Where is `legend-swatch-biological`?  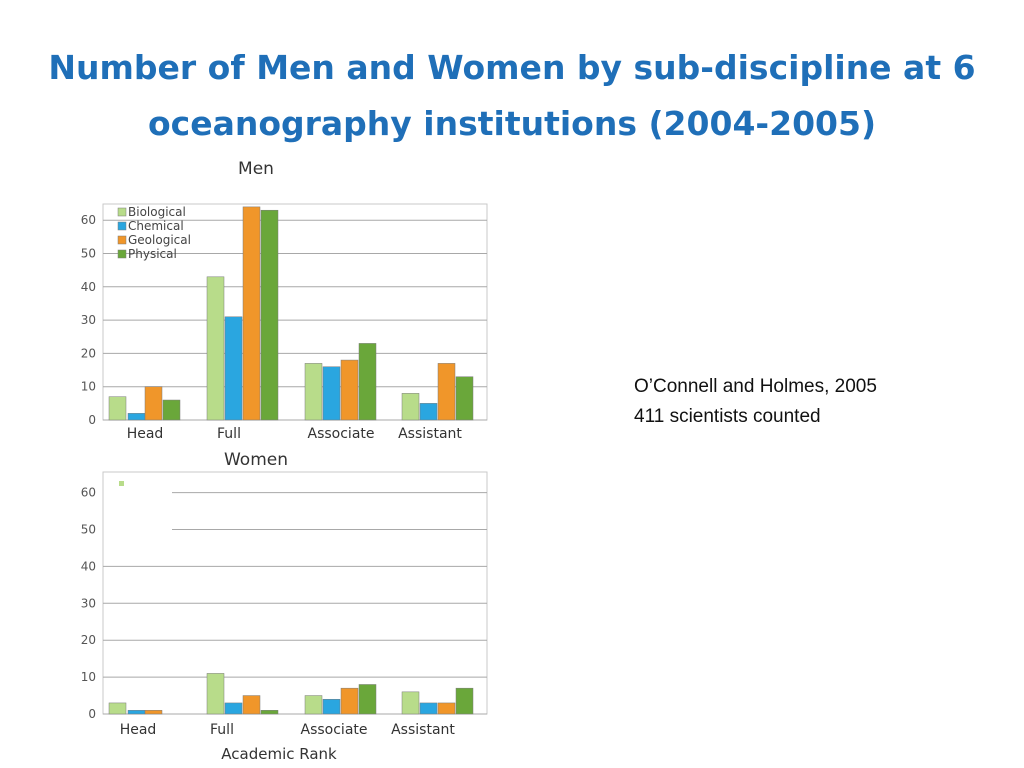 legend-swatch-biological is located at coordinates (122, 212).